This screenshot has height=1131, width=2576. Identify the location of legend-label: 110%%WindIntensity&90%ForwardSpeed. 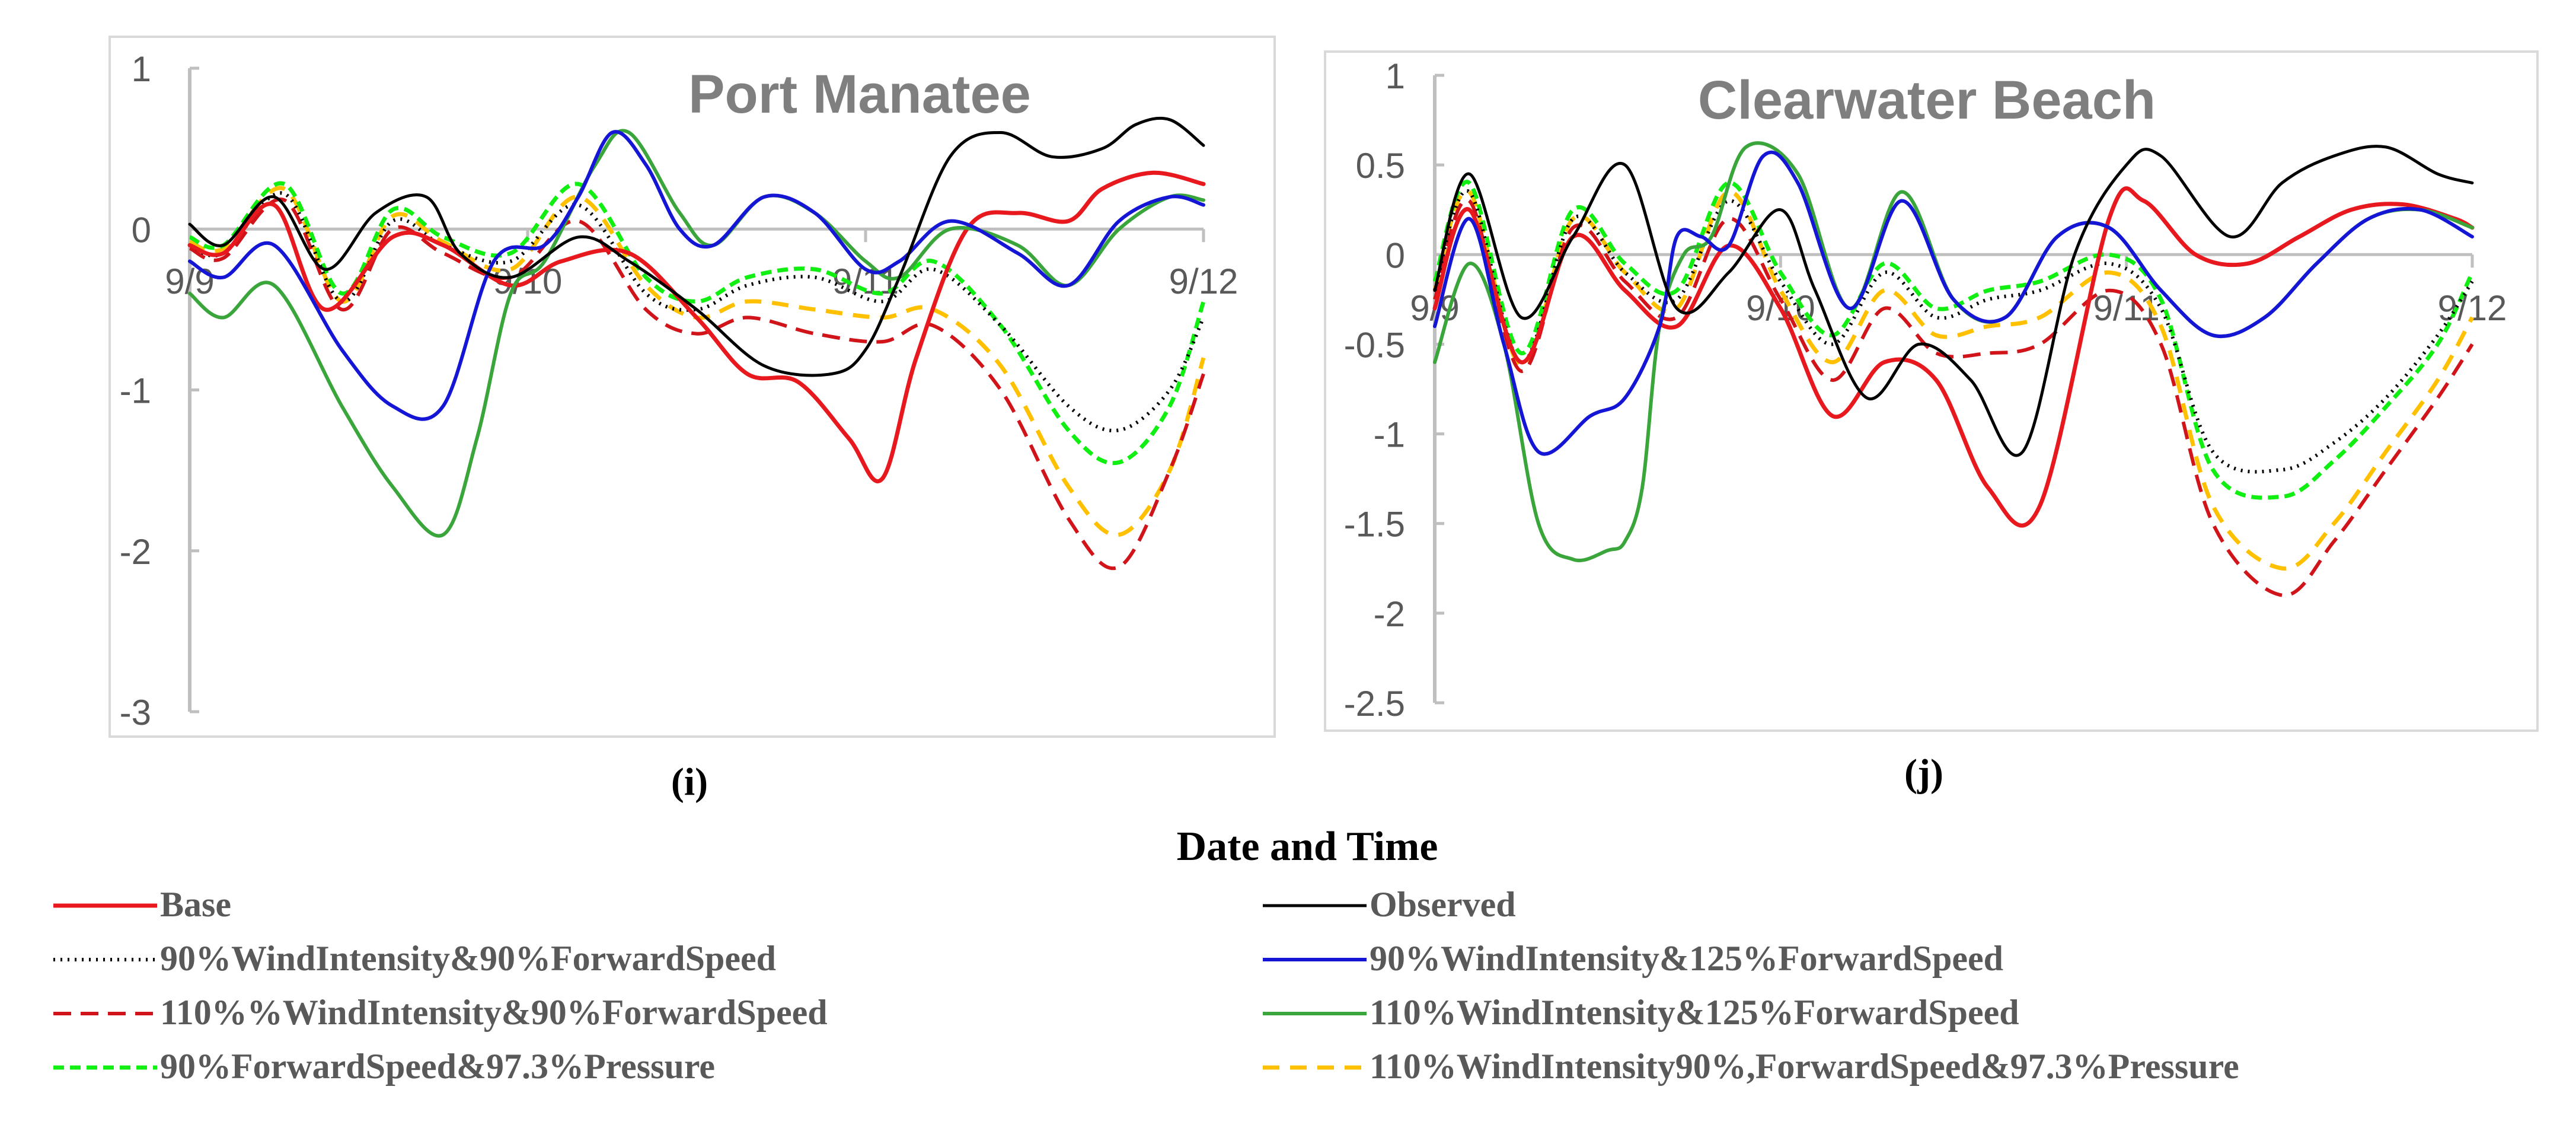
(494, 1012).